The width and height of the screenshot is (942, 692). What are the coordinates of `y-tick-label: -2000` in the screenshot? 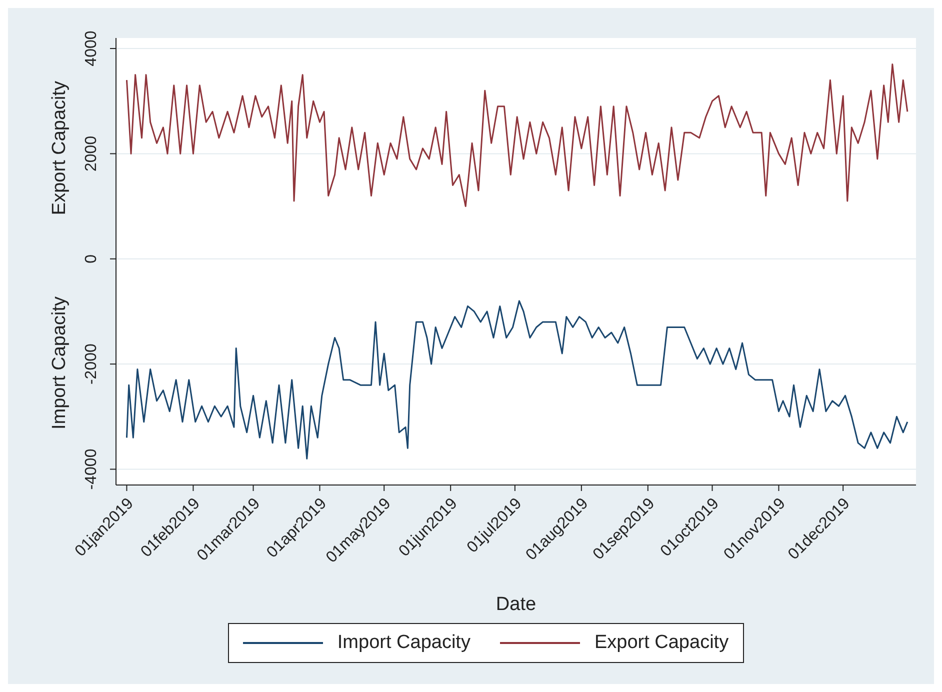 It's located at (91, 364).